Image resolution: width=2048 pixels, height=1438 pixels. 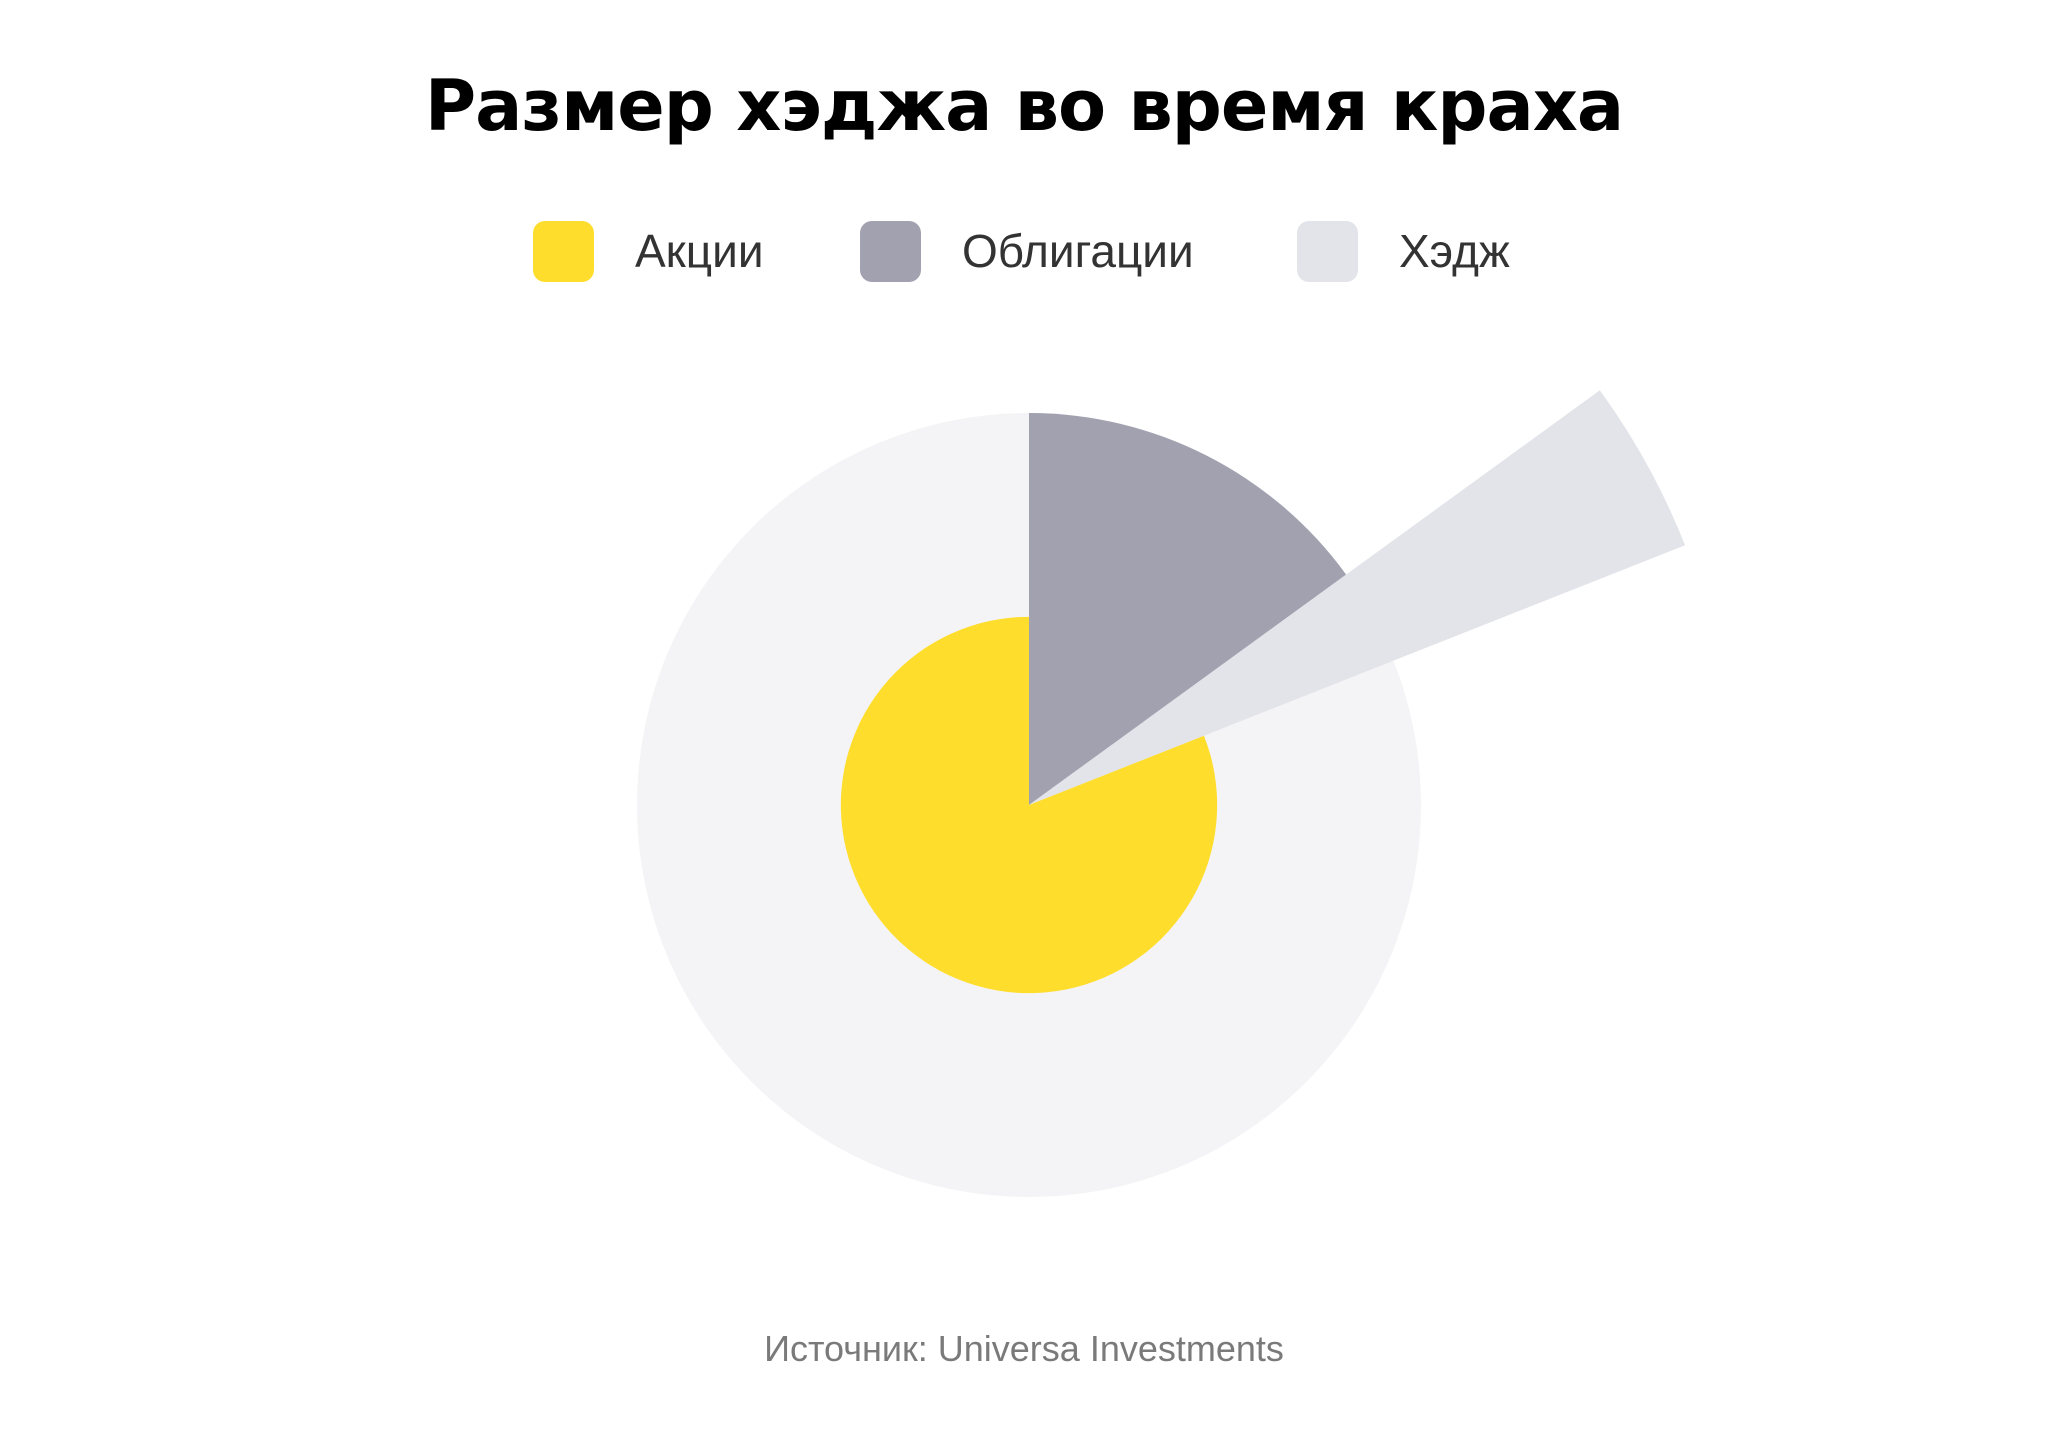 I want to click on pie-slice-bonds, so click(x=1188, y=609).